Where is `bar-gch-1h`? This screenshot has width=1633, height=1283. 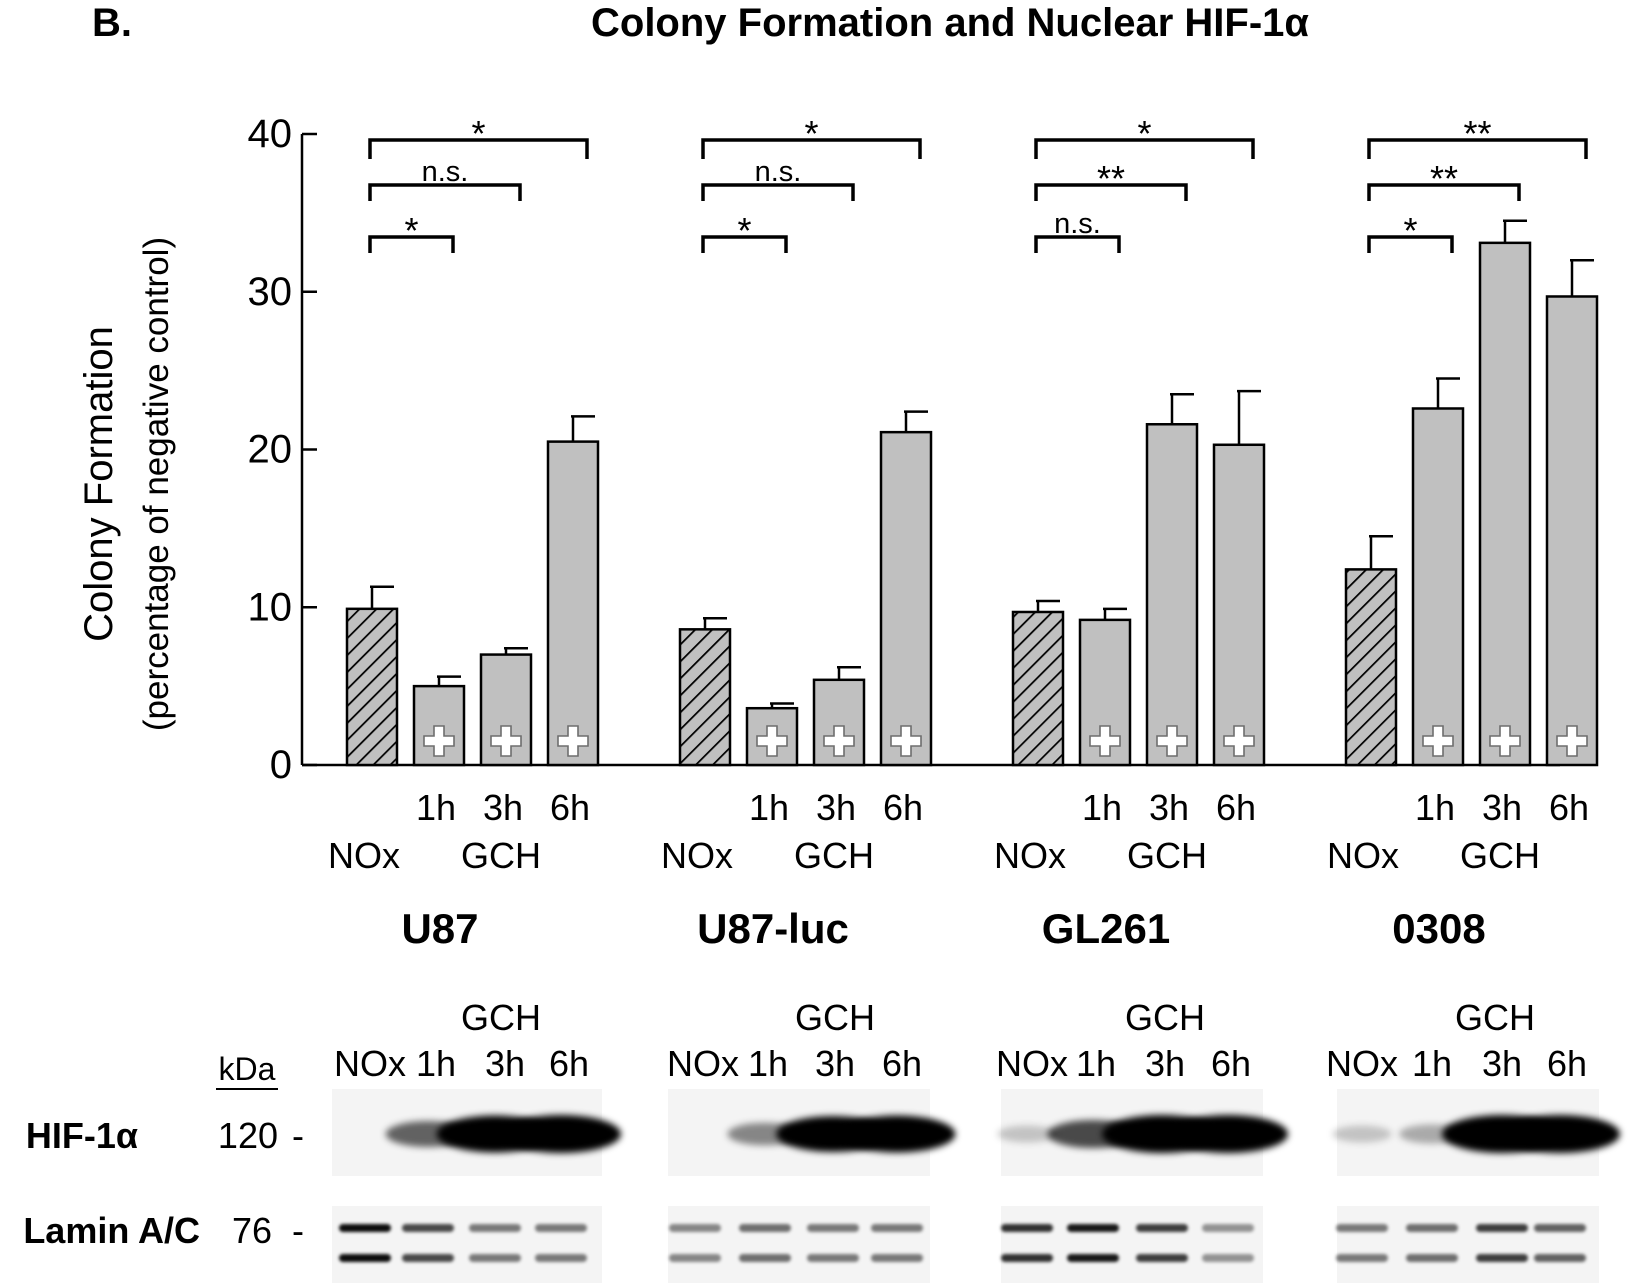
bar-gch-1h is located at coordinates (1438, 587).